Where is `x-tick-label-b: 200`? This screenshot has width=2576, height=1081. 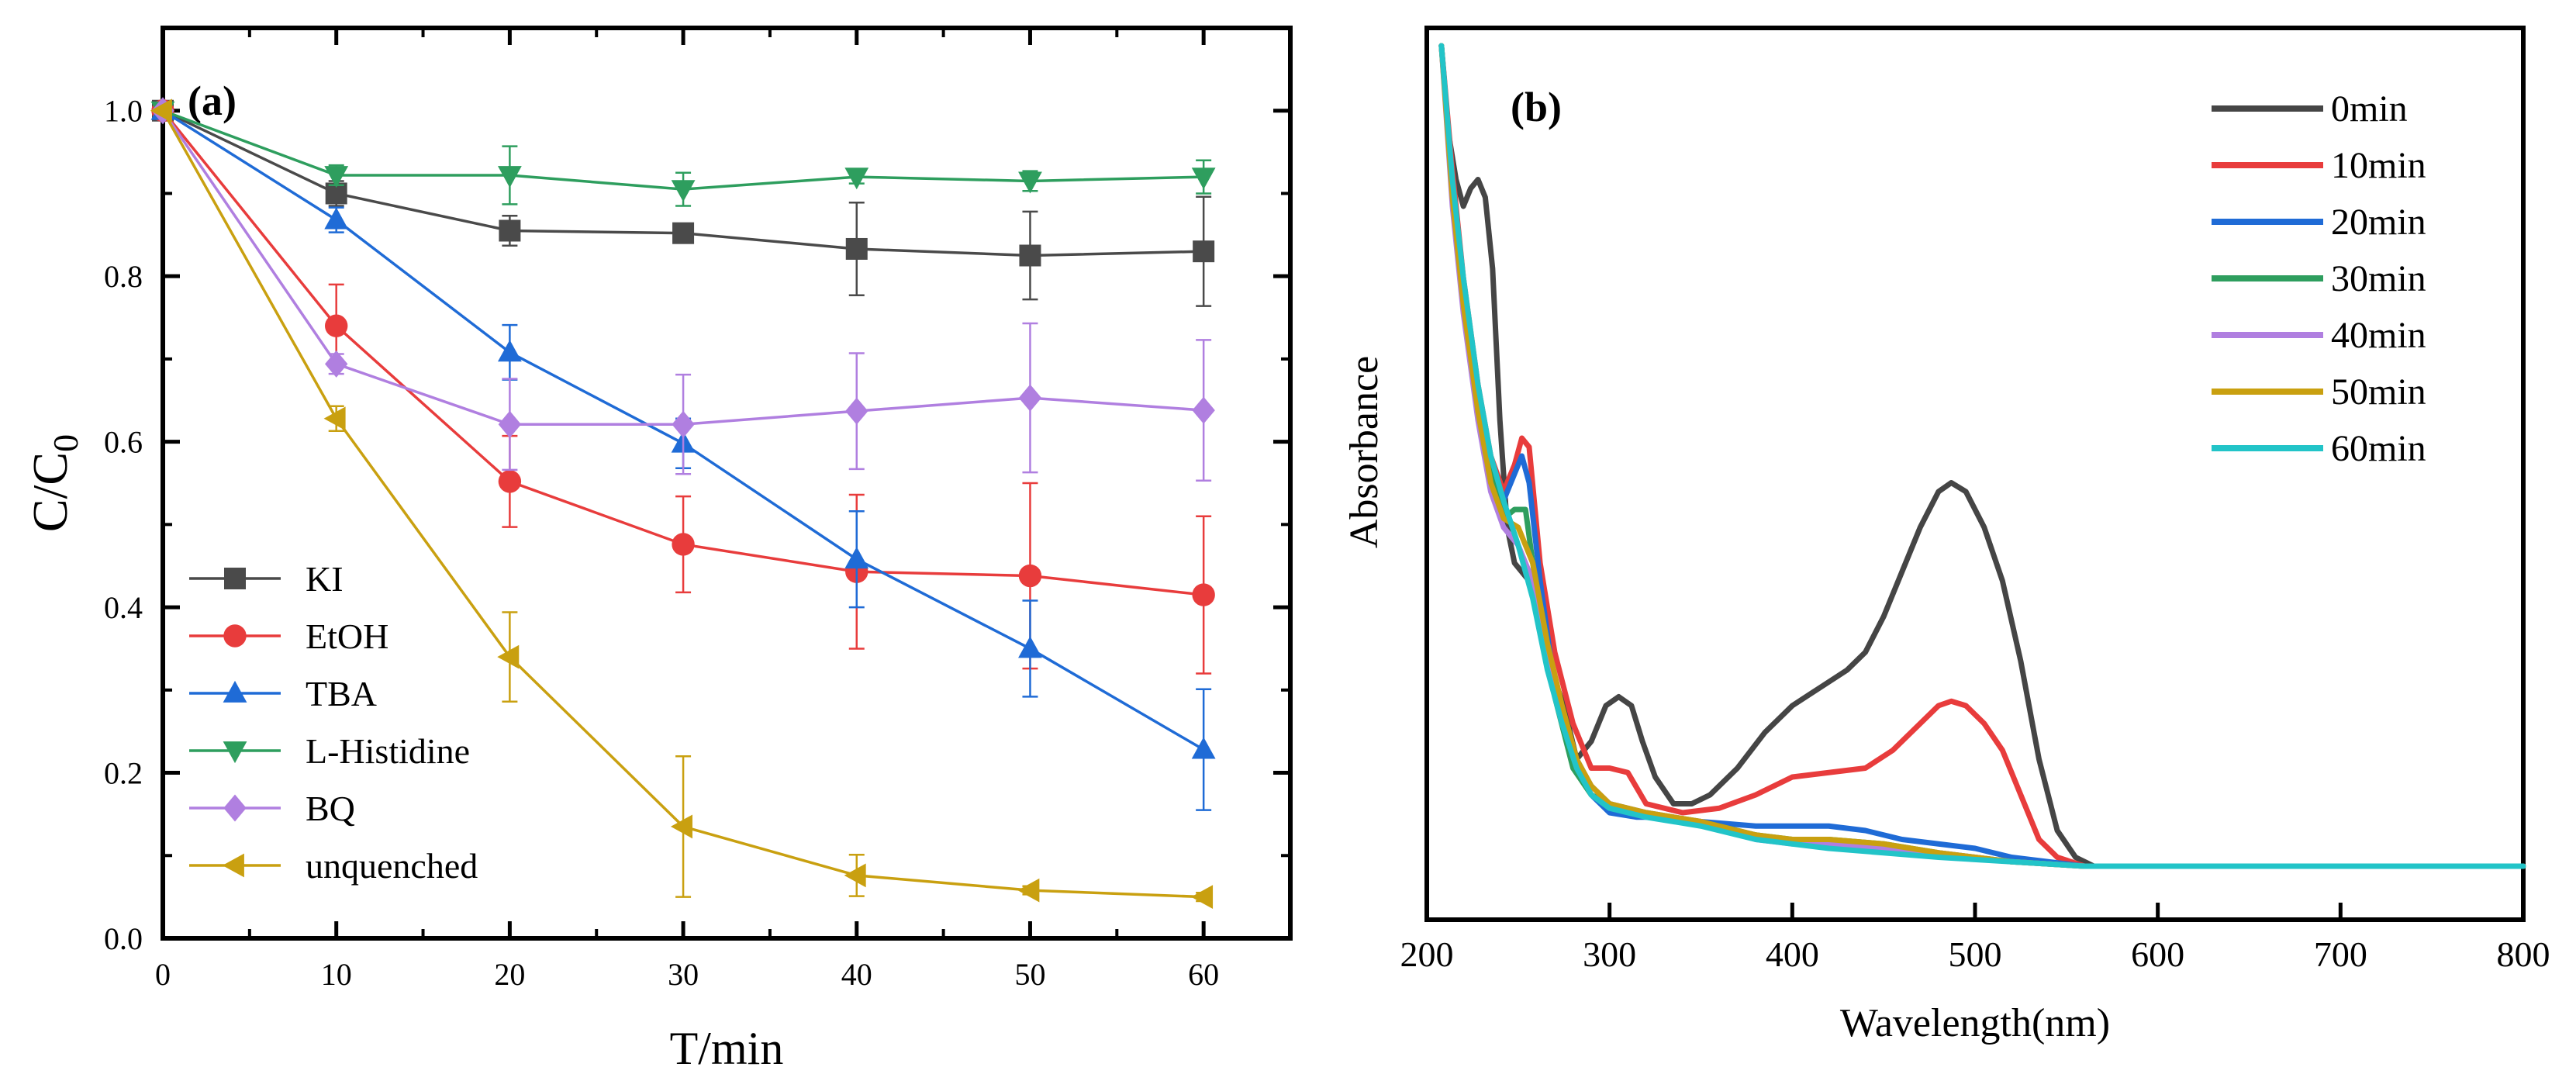 x-tick-label-b: 200 is located at coordinates (1427, 954).